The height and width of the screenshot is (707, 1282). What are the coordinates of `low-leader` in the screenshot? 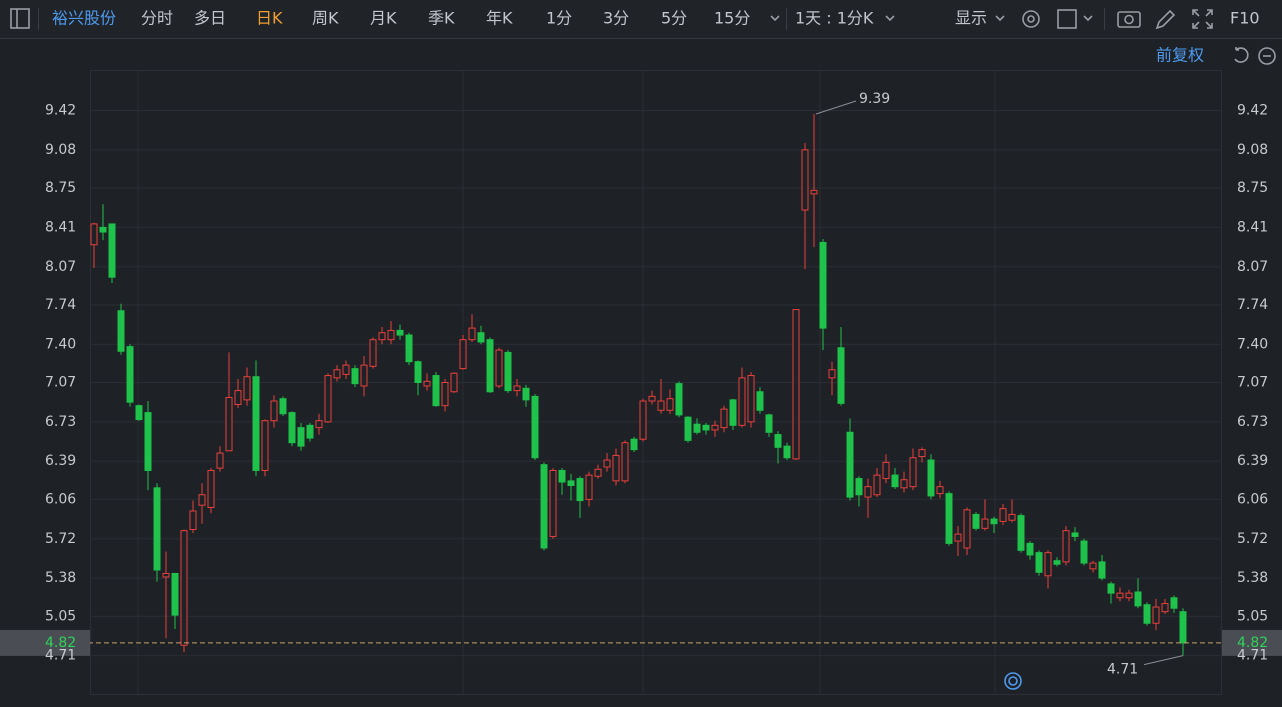 It's located at (1163, 660).